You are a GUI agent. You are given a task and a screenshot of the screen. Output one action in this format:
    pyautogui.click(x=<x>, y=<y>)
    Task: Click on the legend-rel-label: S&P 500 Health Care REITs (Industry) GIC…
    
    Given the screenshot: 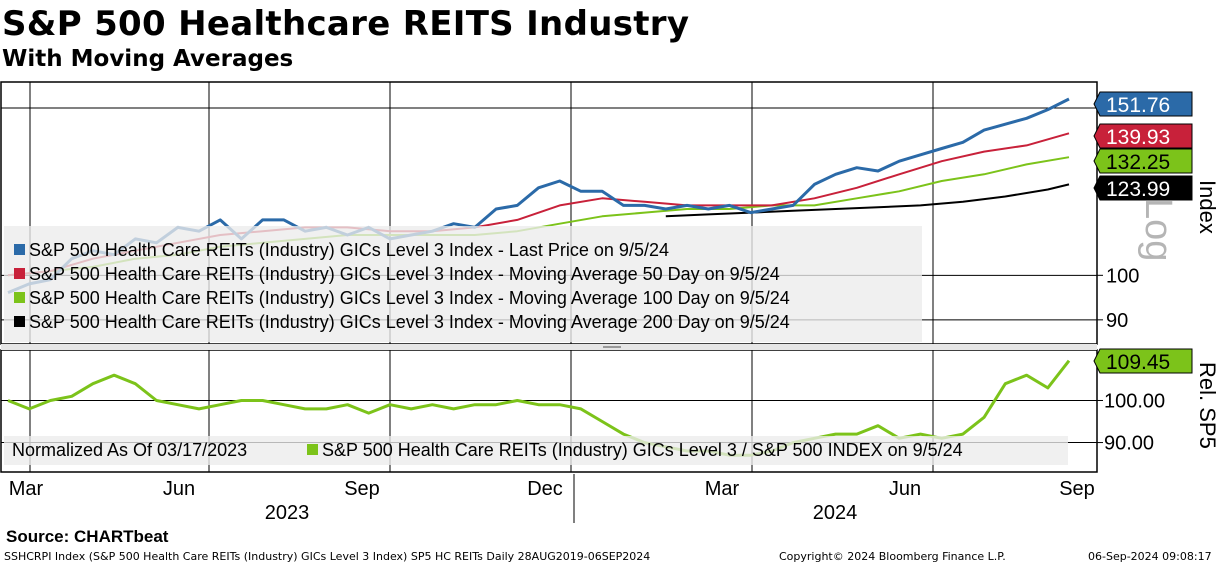 What is the action you would take?
    pyautogui.click(x=642, y=450)
    